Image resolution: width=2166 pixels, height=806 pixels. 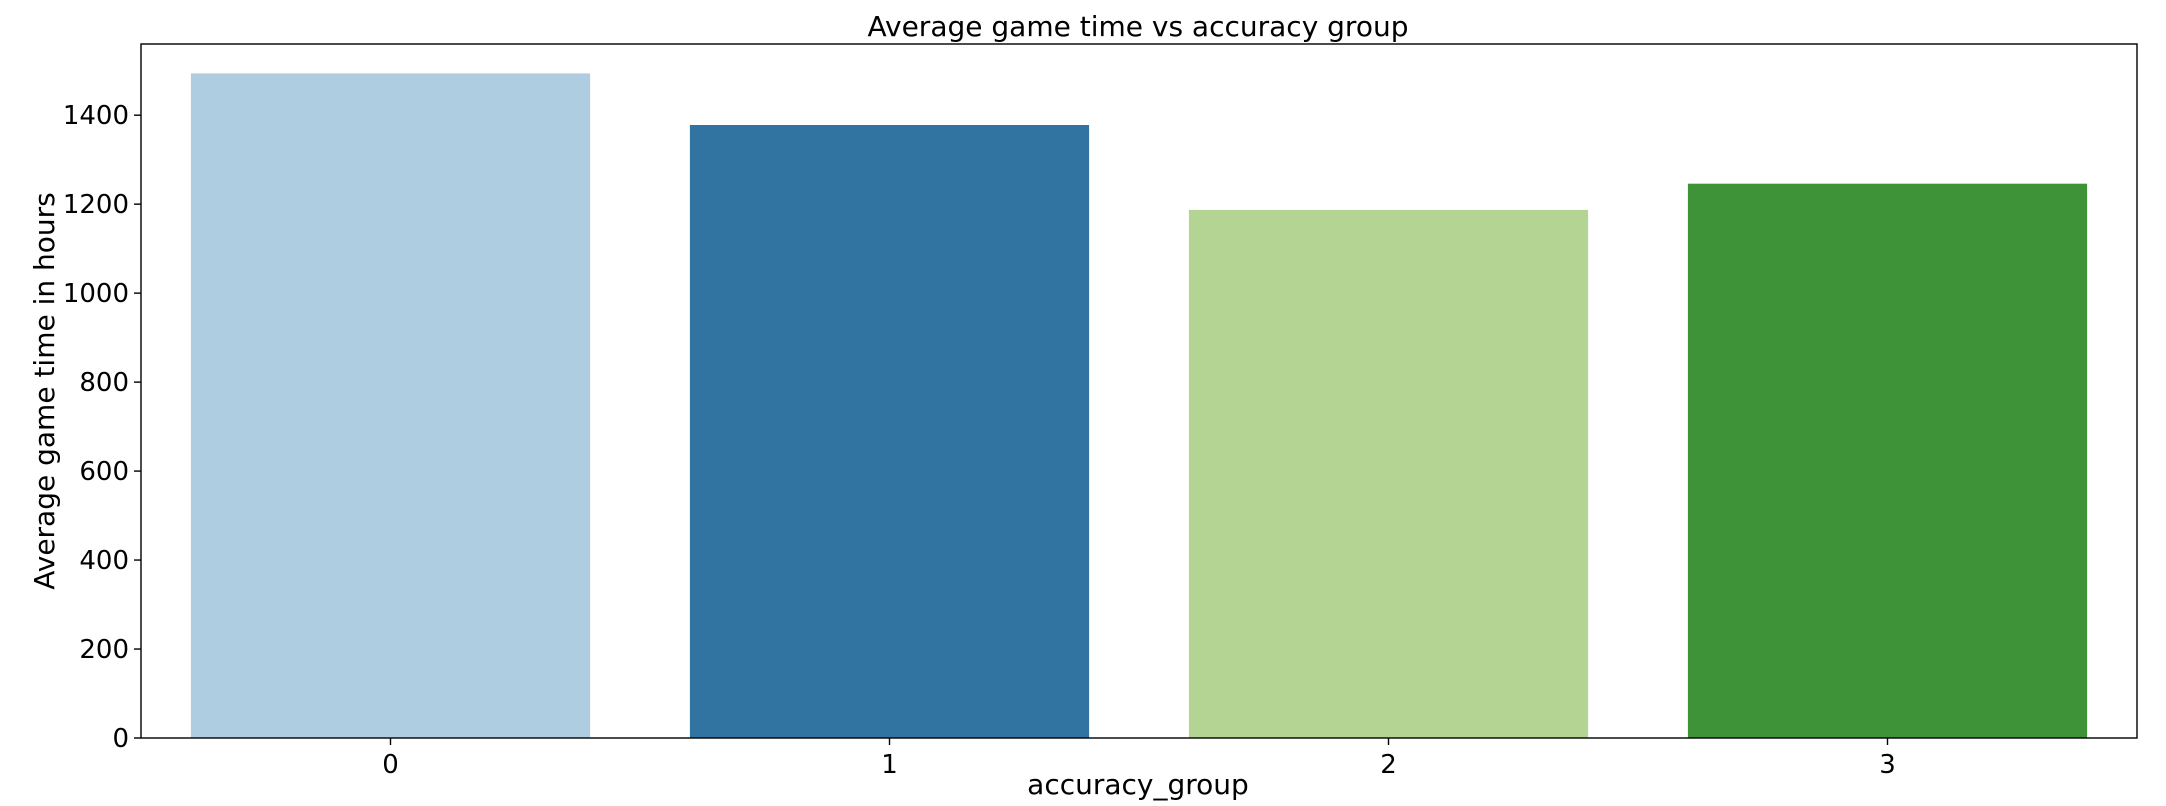 What do you see at coordinates (1887, 765) in the screenshot?
I see `x-tick-label: 3` at bounding box center [1887, 765].